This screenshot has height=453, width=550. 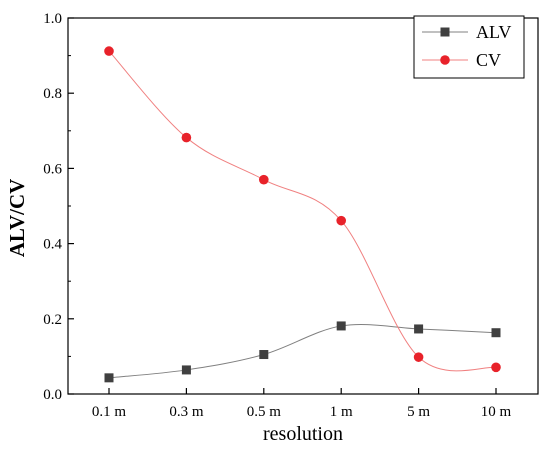 I want to click on y-tick-label: 0.6, so click(x=52, y=169).